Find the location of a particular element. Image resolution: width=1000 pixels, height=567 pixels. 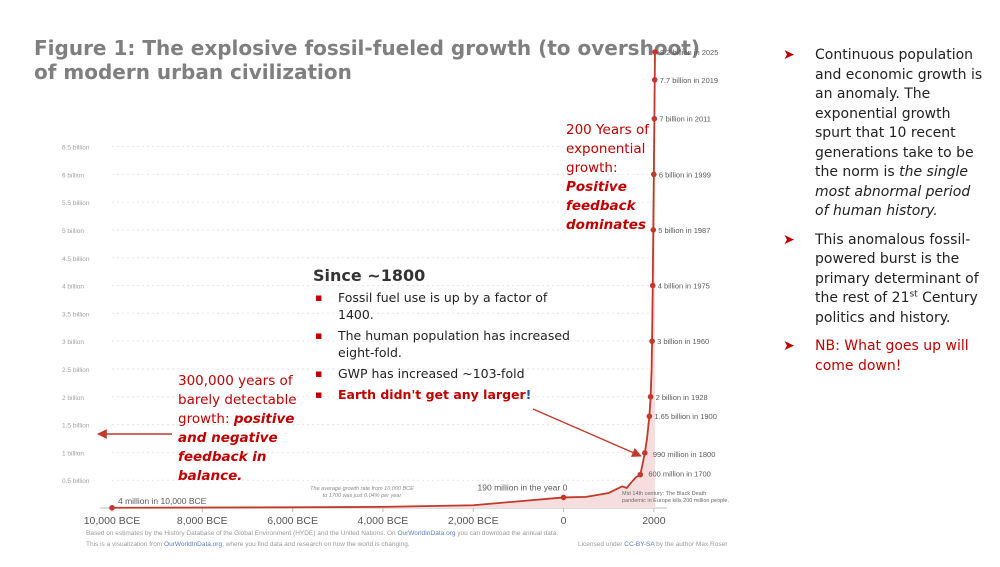

license-note-end: by the author Max Roser is located at coordinates (691, 544).